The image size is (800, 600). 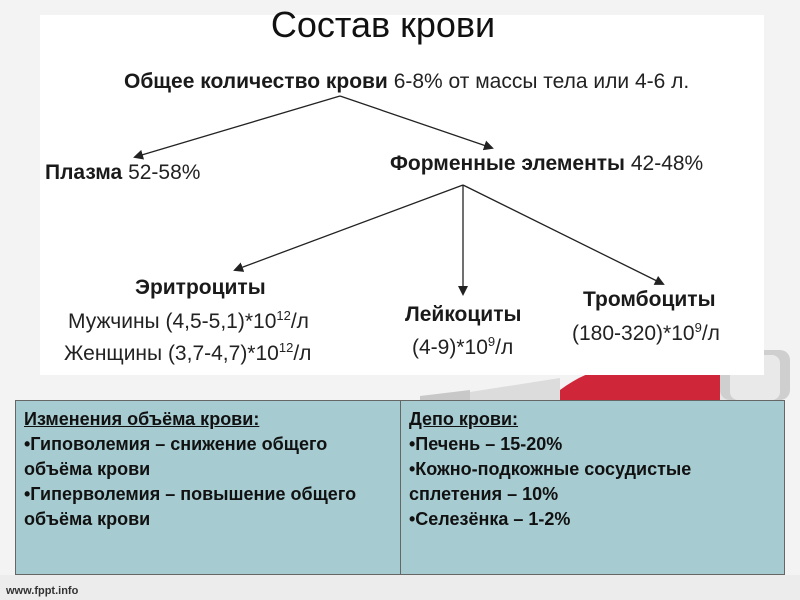 I want to click on leukocytes-value: (4-9)*109/л, so click(x=463, y=347).